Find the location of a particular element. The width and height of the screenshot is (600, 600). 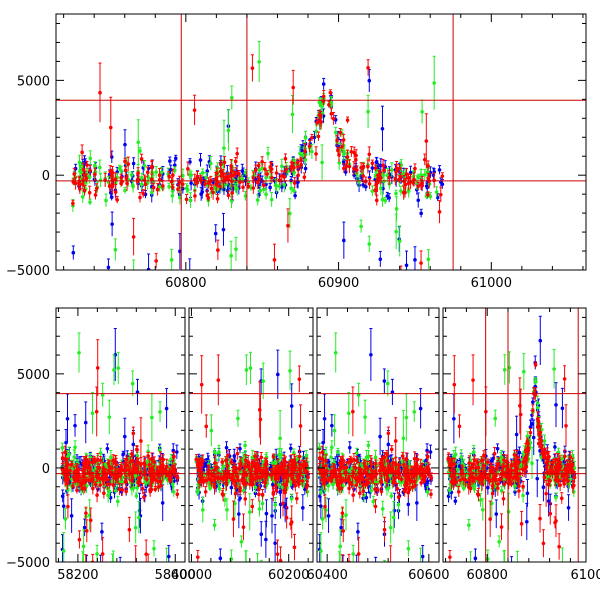

x-tick-label: 58400 is located at coordinates (175, 575).